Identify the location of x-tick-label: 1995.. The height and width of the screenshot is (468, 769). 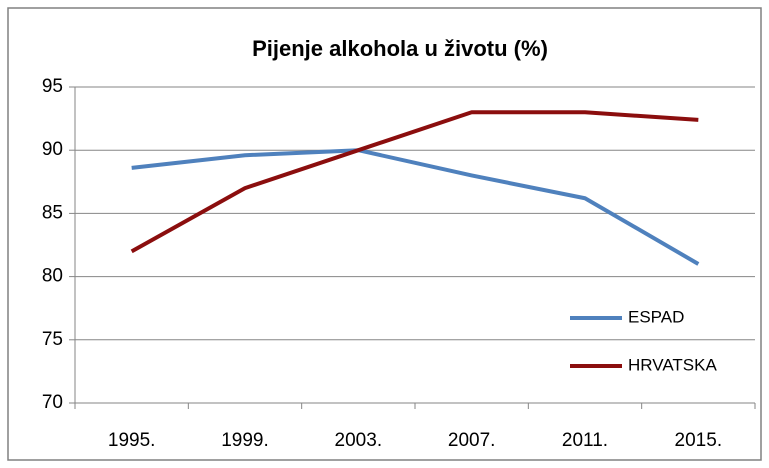
(132, 440).